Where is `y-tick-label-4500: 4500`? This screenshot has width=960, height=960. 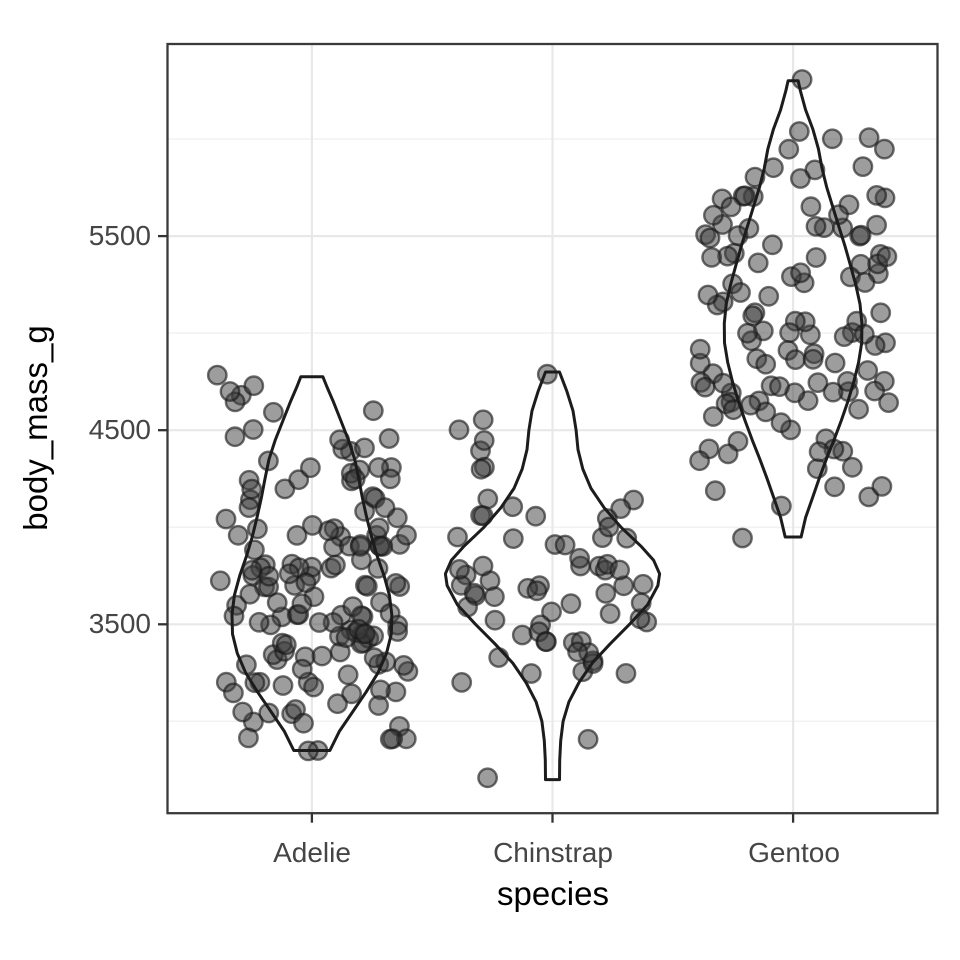
y-tick-label-4500: 4500 is located at coordinates (119, 429).